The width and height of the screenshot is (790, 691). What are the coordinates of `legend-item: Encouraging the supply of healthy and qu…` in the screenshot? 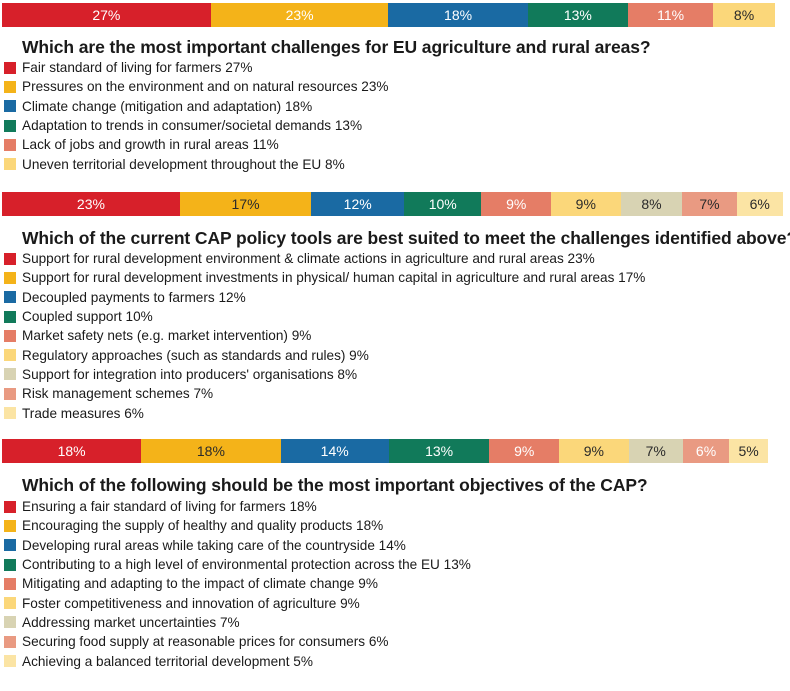 It's located at (237, 525).